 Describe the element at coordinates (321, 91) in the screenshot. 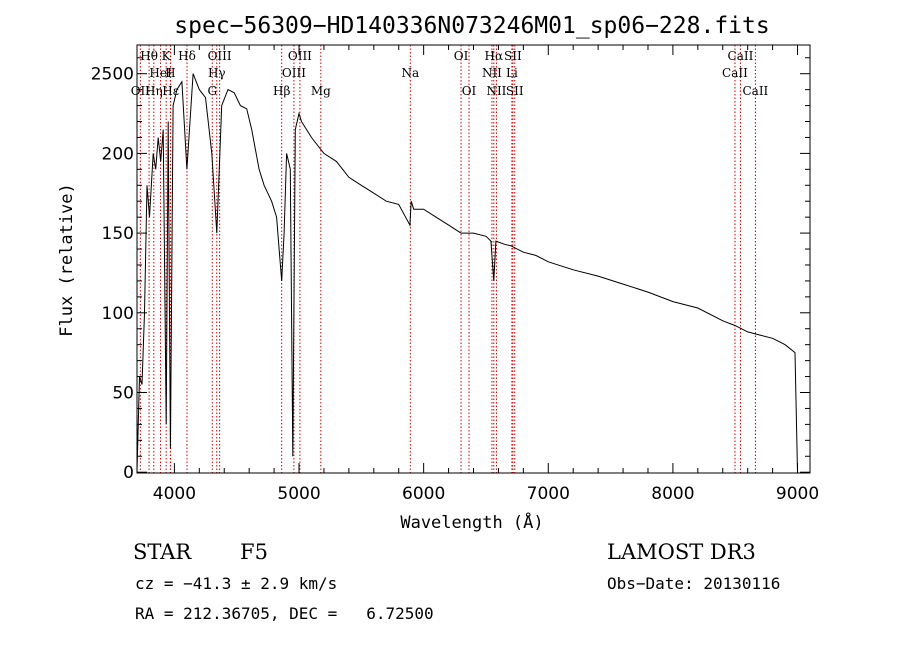

I see `spectral-line-label: Mg` at that location.